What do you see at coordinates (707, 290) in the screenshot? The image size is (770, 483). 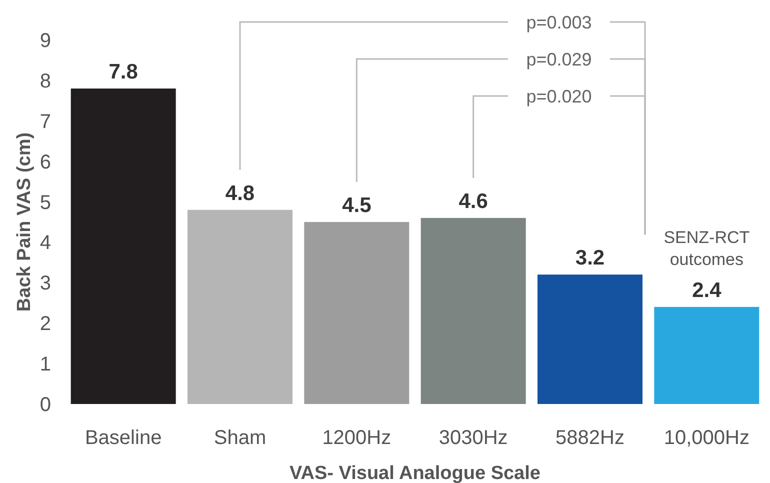 I see `data-label: 2.4` at bounding box center [707, 290].